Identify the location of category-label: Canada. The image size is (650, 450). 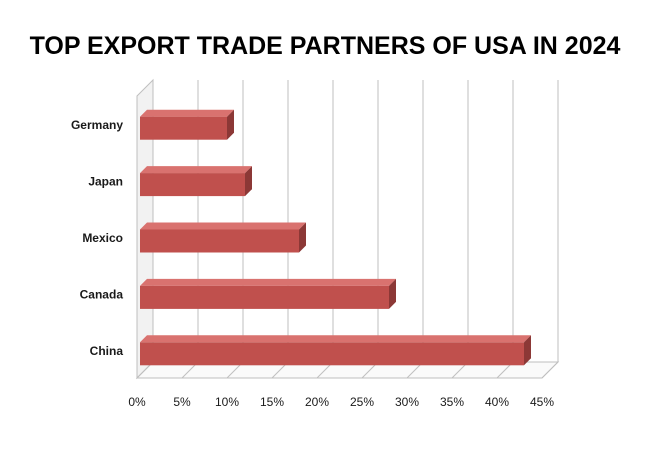
(102, 294).